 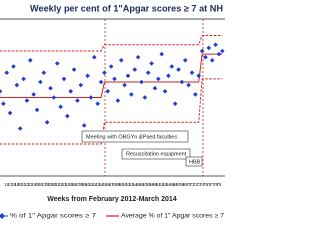 I want to click on x-tick-label: 70, so click(x=188, y=184).